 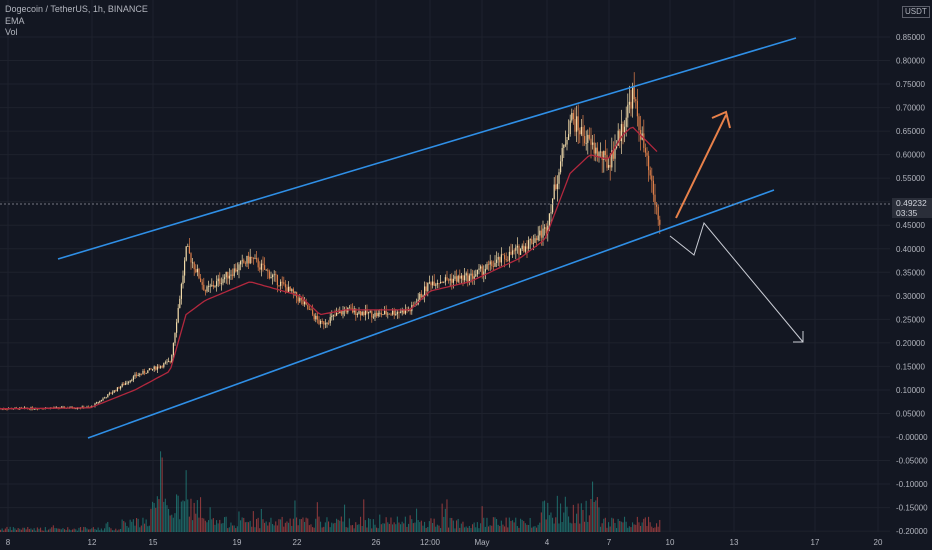 What do you see at coordinates (444, 542) in the screenshot?
I see `time-axis: 8 12 15 19 22 26 12:00 May 4 7 10 13 17 20` at bounding box center [444, 542].